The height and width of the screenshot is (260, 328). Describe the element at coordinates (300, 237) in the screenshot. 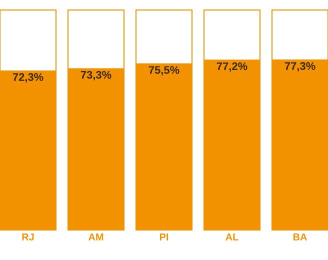

I see `x-tick-label: BA` at that location.